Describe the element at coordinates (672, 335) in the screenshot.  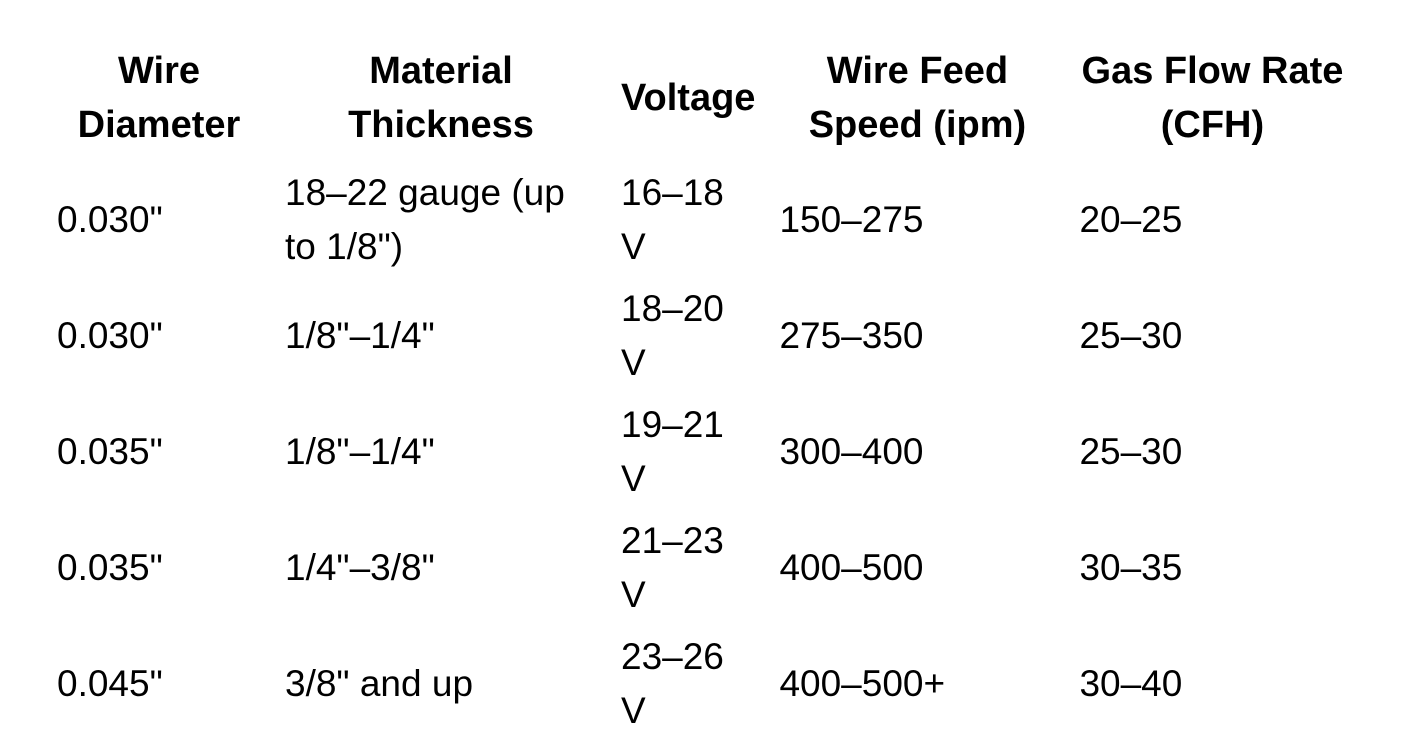
I see `cell-voltage: 18–20 V` at that location.